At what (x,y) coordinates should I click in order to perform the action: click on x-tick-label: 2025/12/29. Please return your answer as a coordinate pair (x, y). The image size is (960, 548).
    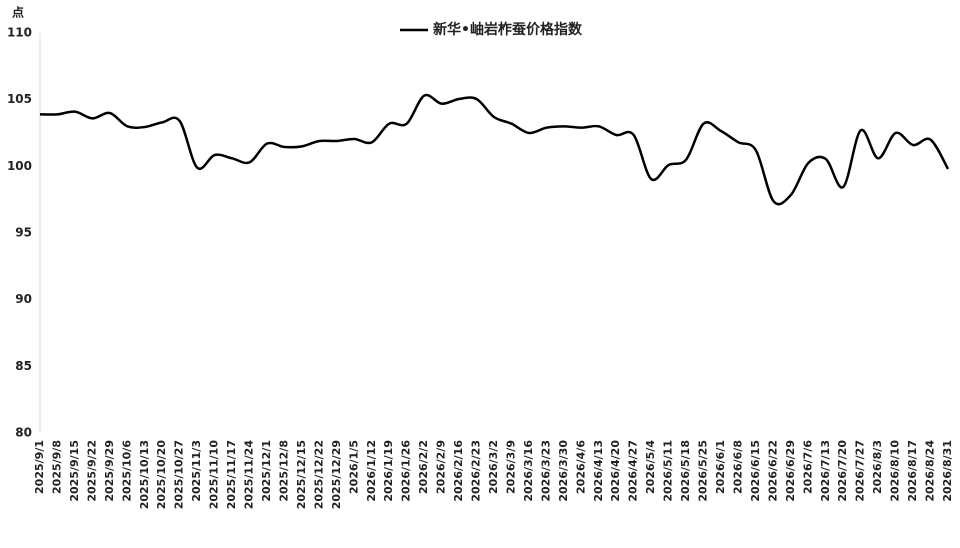
    Looking at the image, I should click on (336, 474).